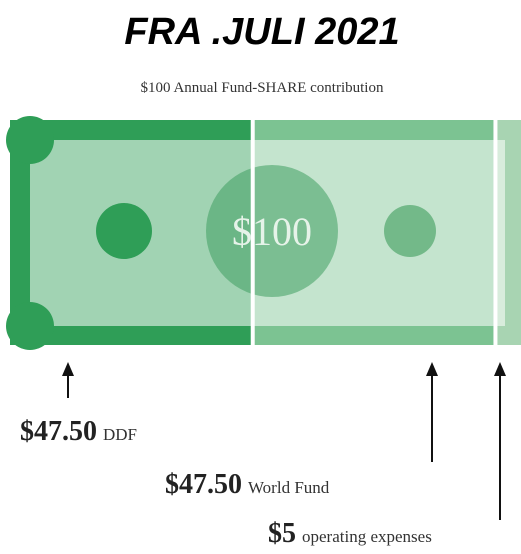 The height and width of the screenshot is (554, 521). What do you see at coordinates (289, 487) in the screenshot?
I see `segment-name: World Fund` at bounding box center [289, 487].